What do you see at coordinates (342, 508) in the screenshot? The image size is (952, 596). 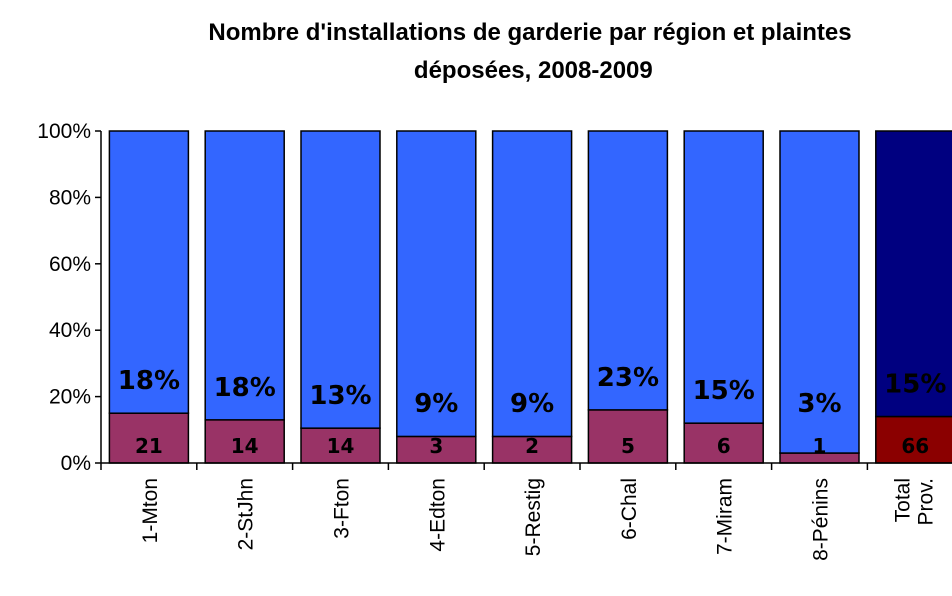 I see `x-tick-label: 3-Fton` at bounding box center [342, 508].